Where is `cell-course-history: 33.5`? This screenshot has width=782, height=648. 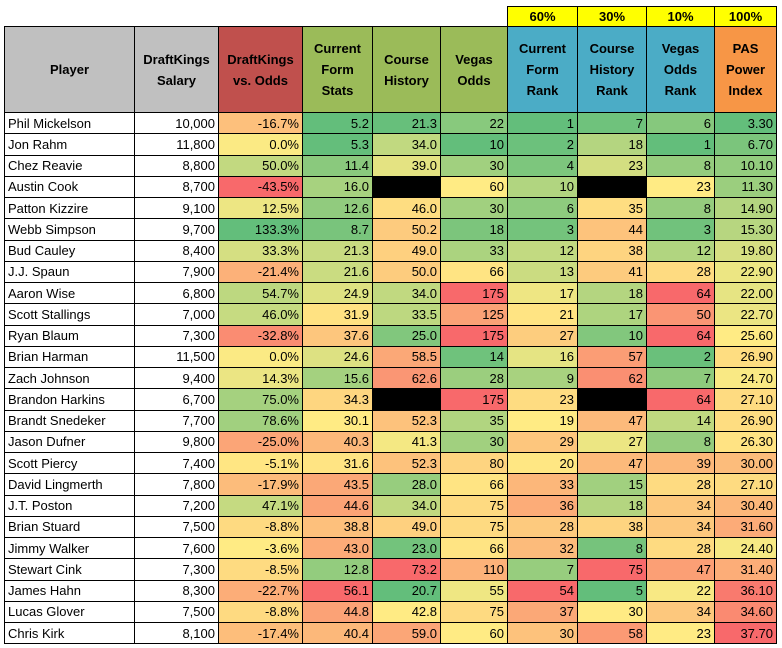 cell-course-history: 33.5 is located at coordinates (406, 314).